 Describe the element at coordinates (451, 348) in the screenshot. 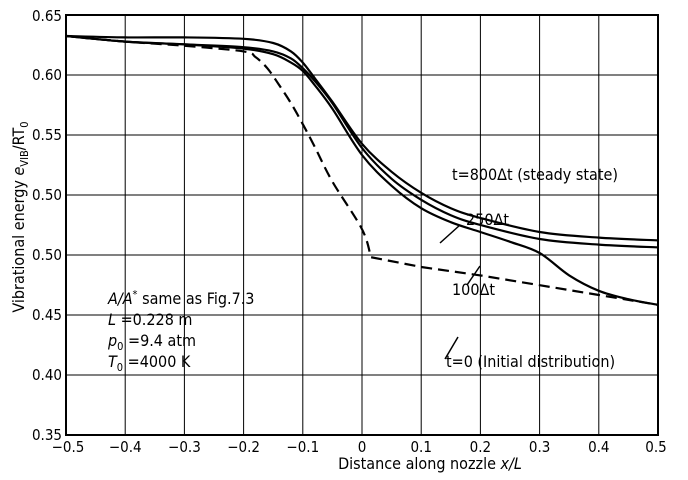

I see `leader-initial` at that location.